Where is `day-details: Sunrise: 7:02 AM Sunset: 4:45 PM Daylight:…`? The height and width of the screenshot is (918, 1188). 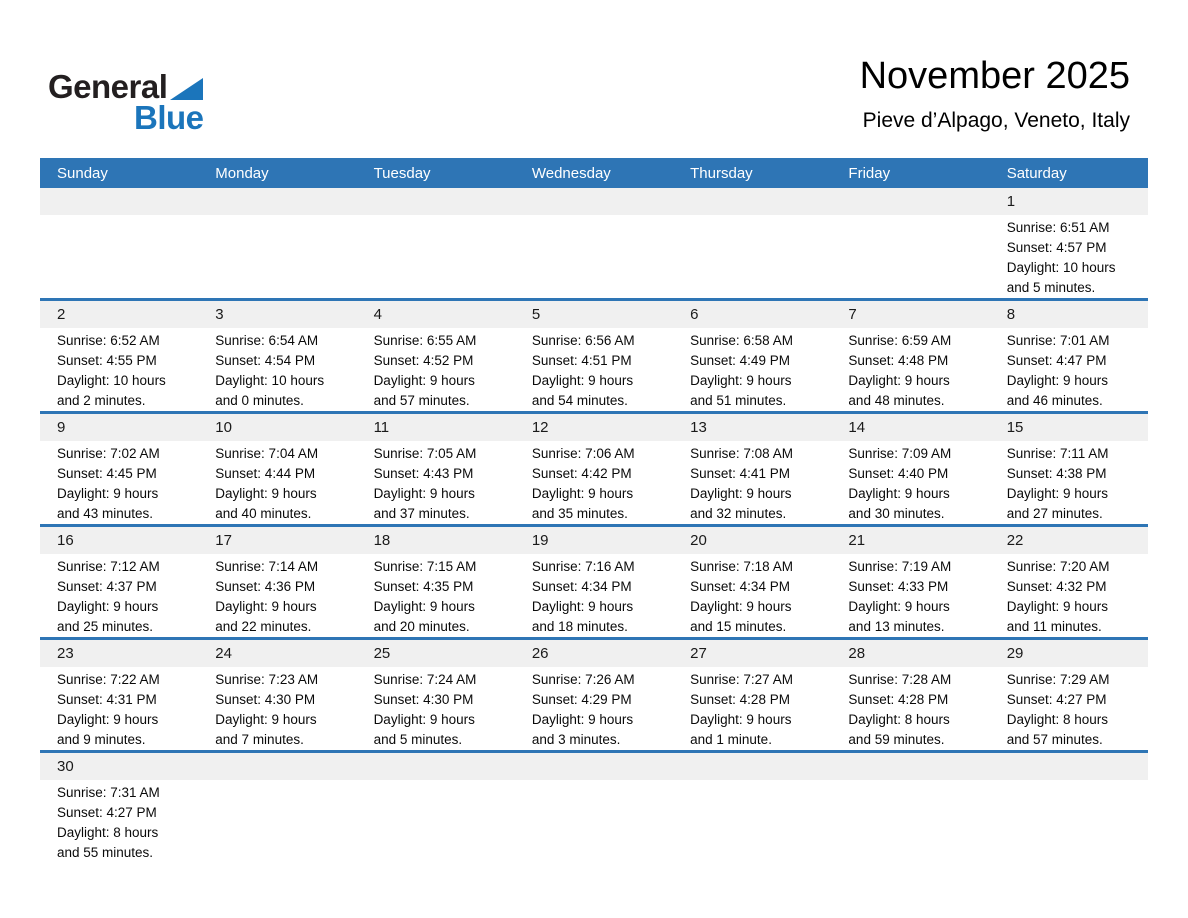 day-details: Sunrise: 7:02 AM Sunset: 4:45 PM Daylight:… is located at coordinates (119, 482).